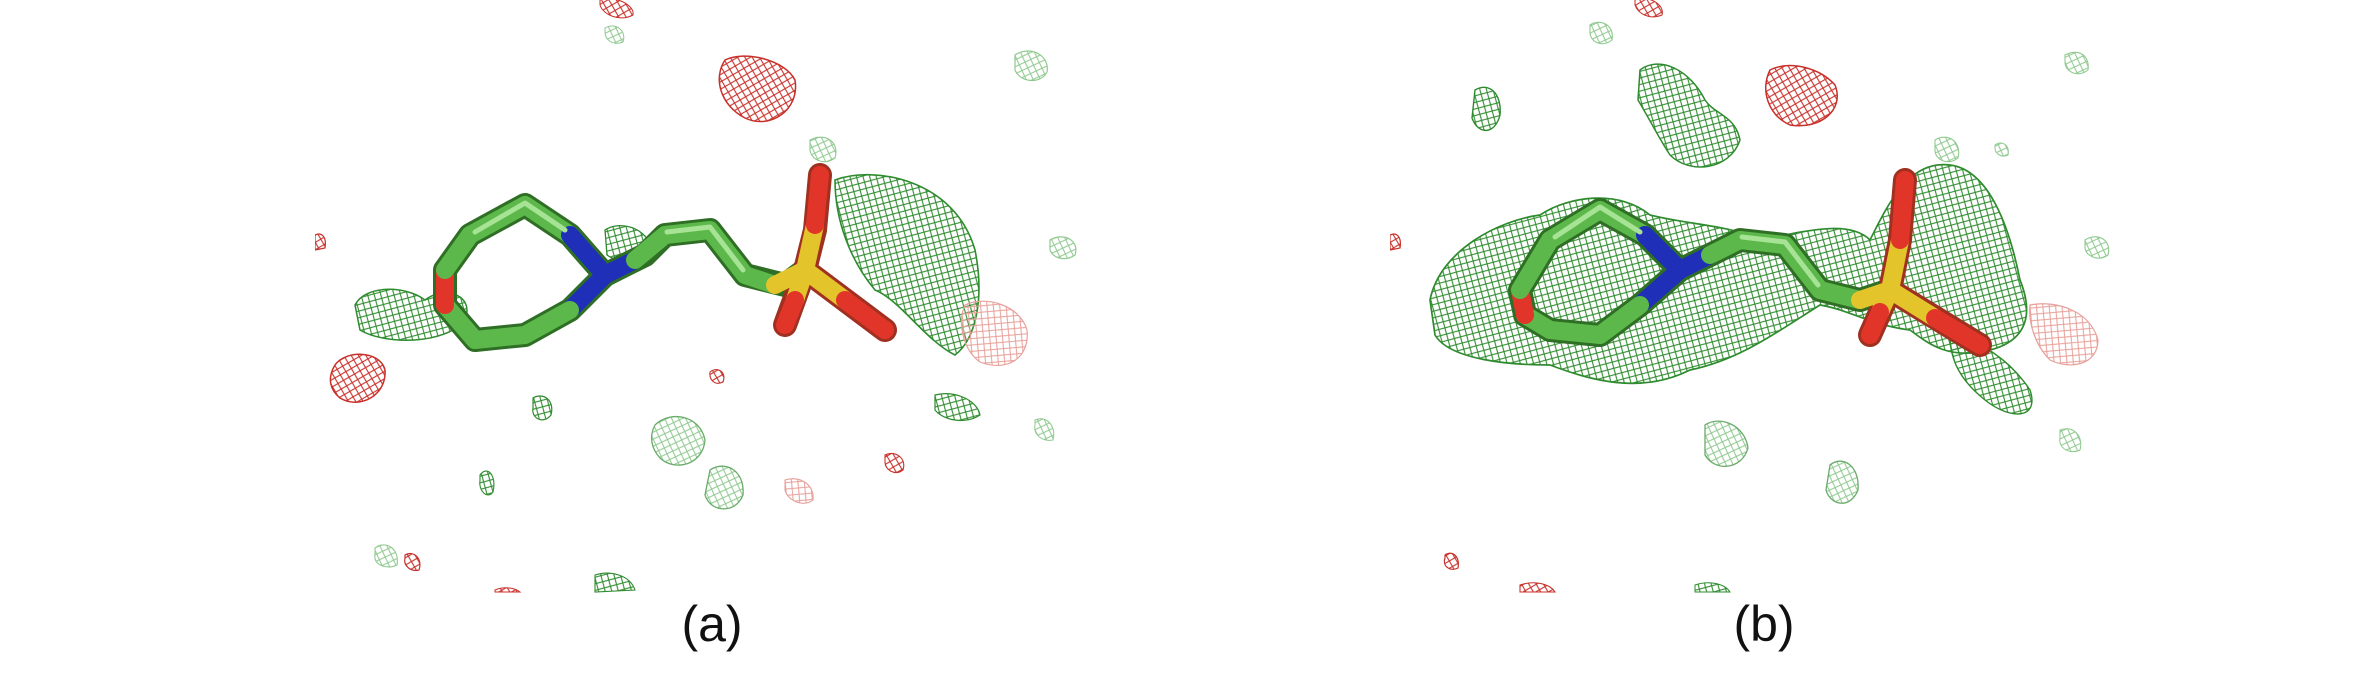 The width and height of the screenshot is (2376, 680). Describe the element at coordinates (1764, 624) in the screenshot. I see `panel-b-caption: (b)` at that location.